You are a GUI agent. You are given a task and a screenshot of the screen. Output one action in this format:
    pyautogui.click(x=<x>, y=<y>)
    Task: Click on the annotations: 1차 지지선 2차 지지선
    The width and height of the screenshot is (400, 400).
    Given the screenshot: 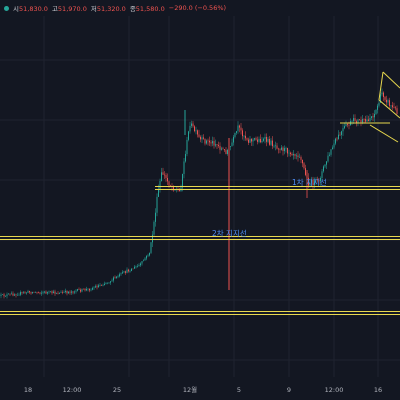 What is the action you would take?
    pyautogui.click(x=269, y=208)
    